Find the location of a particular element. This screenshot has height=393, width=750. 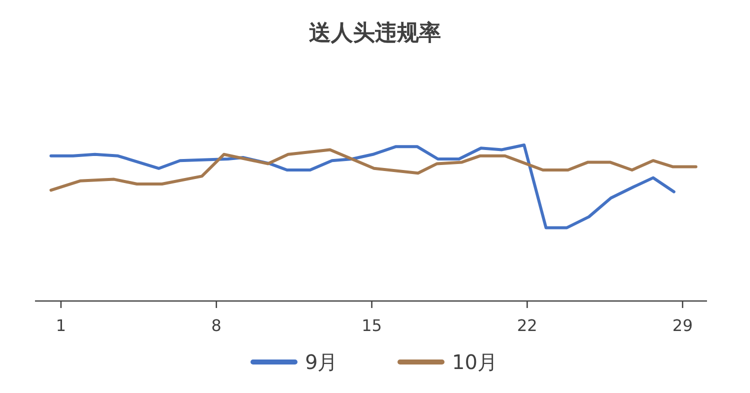

x-tick-label: 22 is located at coordinates (527, 325).